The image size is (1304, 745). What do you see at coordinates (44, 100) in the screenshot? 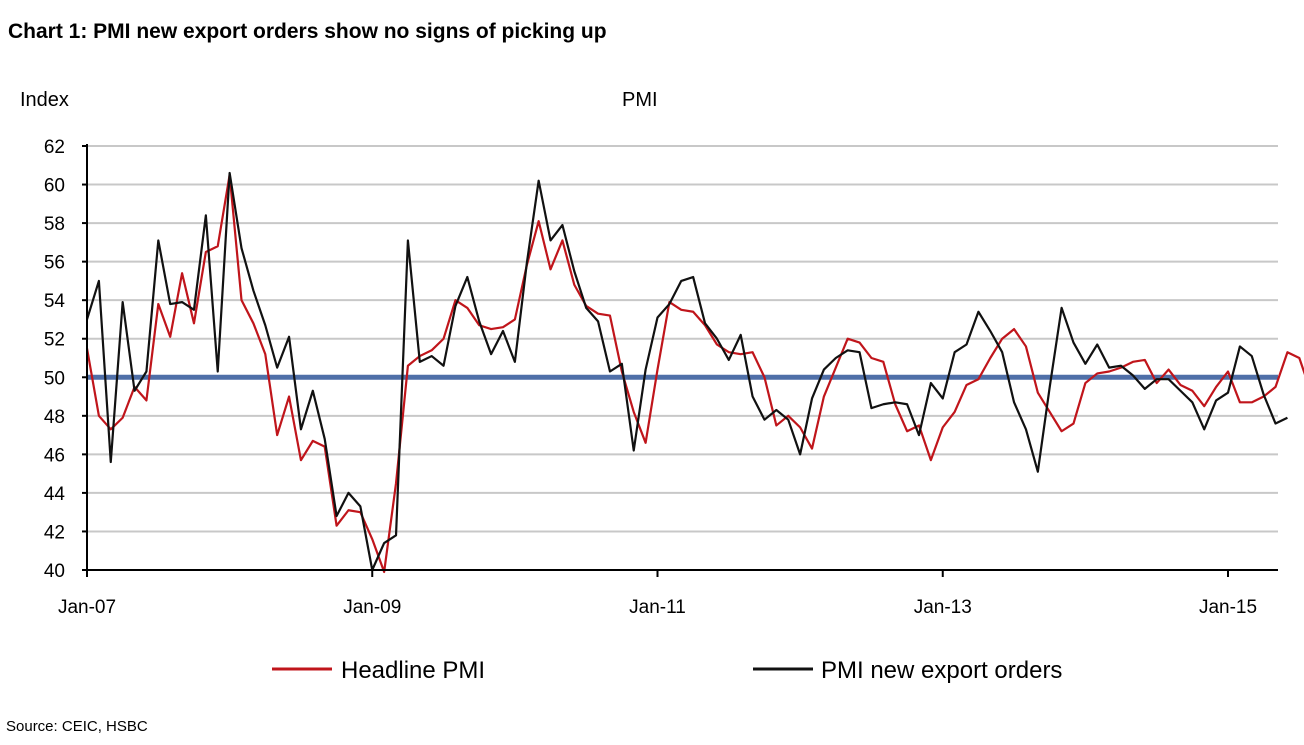
I see `y-axis-label: Index` at bounding box center [44, 100].